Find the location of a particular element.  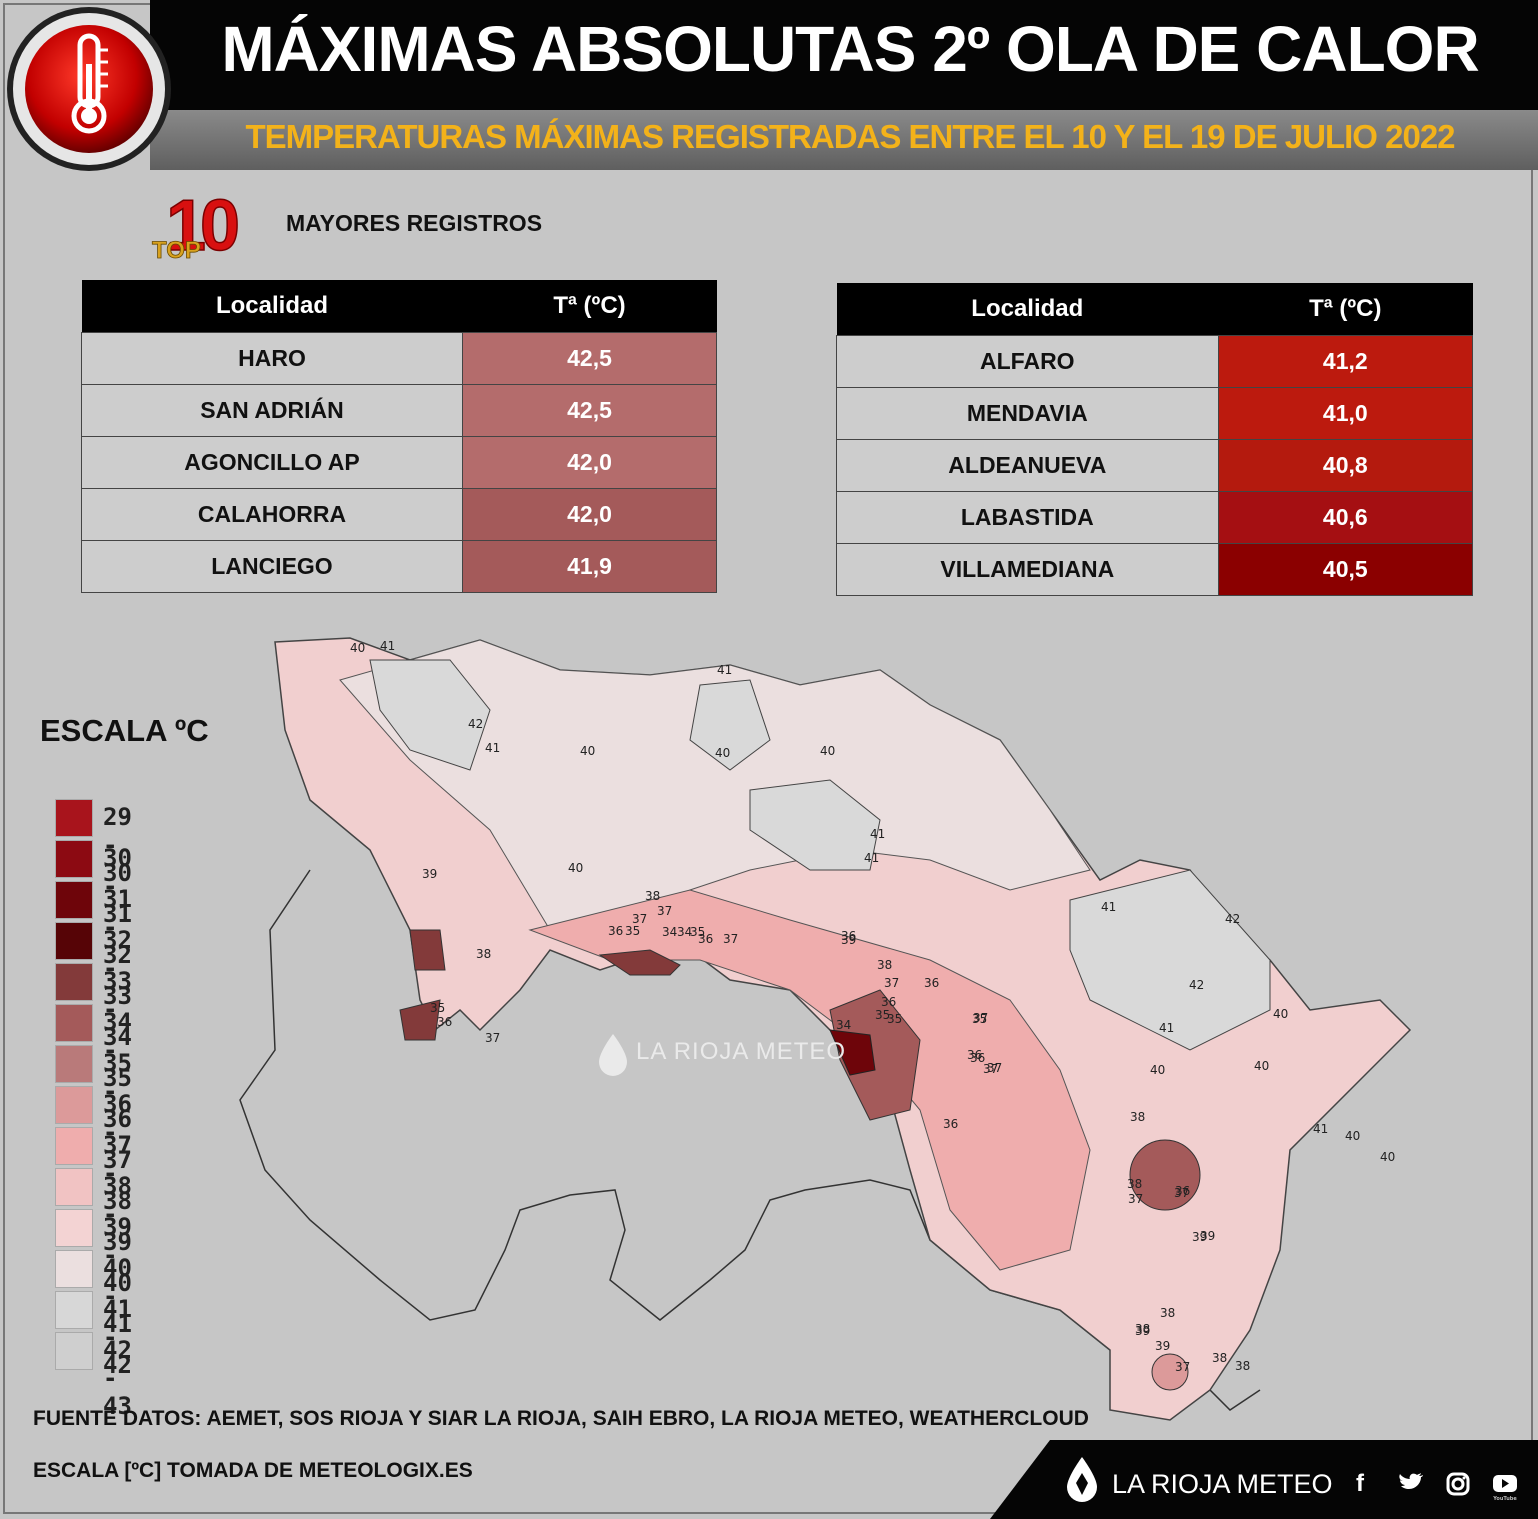

legend-label: 35 - 36 is located at coordinates (117, 1091).